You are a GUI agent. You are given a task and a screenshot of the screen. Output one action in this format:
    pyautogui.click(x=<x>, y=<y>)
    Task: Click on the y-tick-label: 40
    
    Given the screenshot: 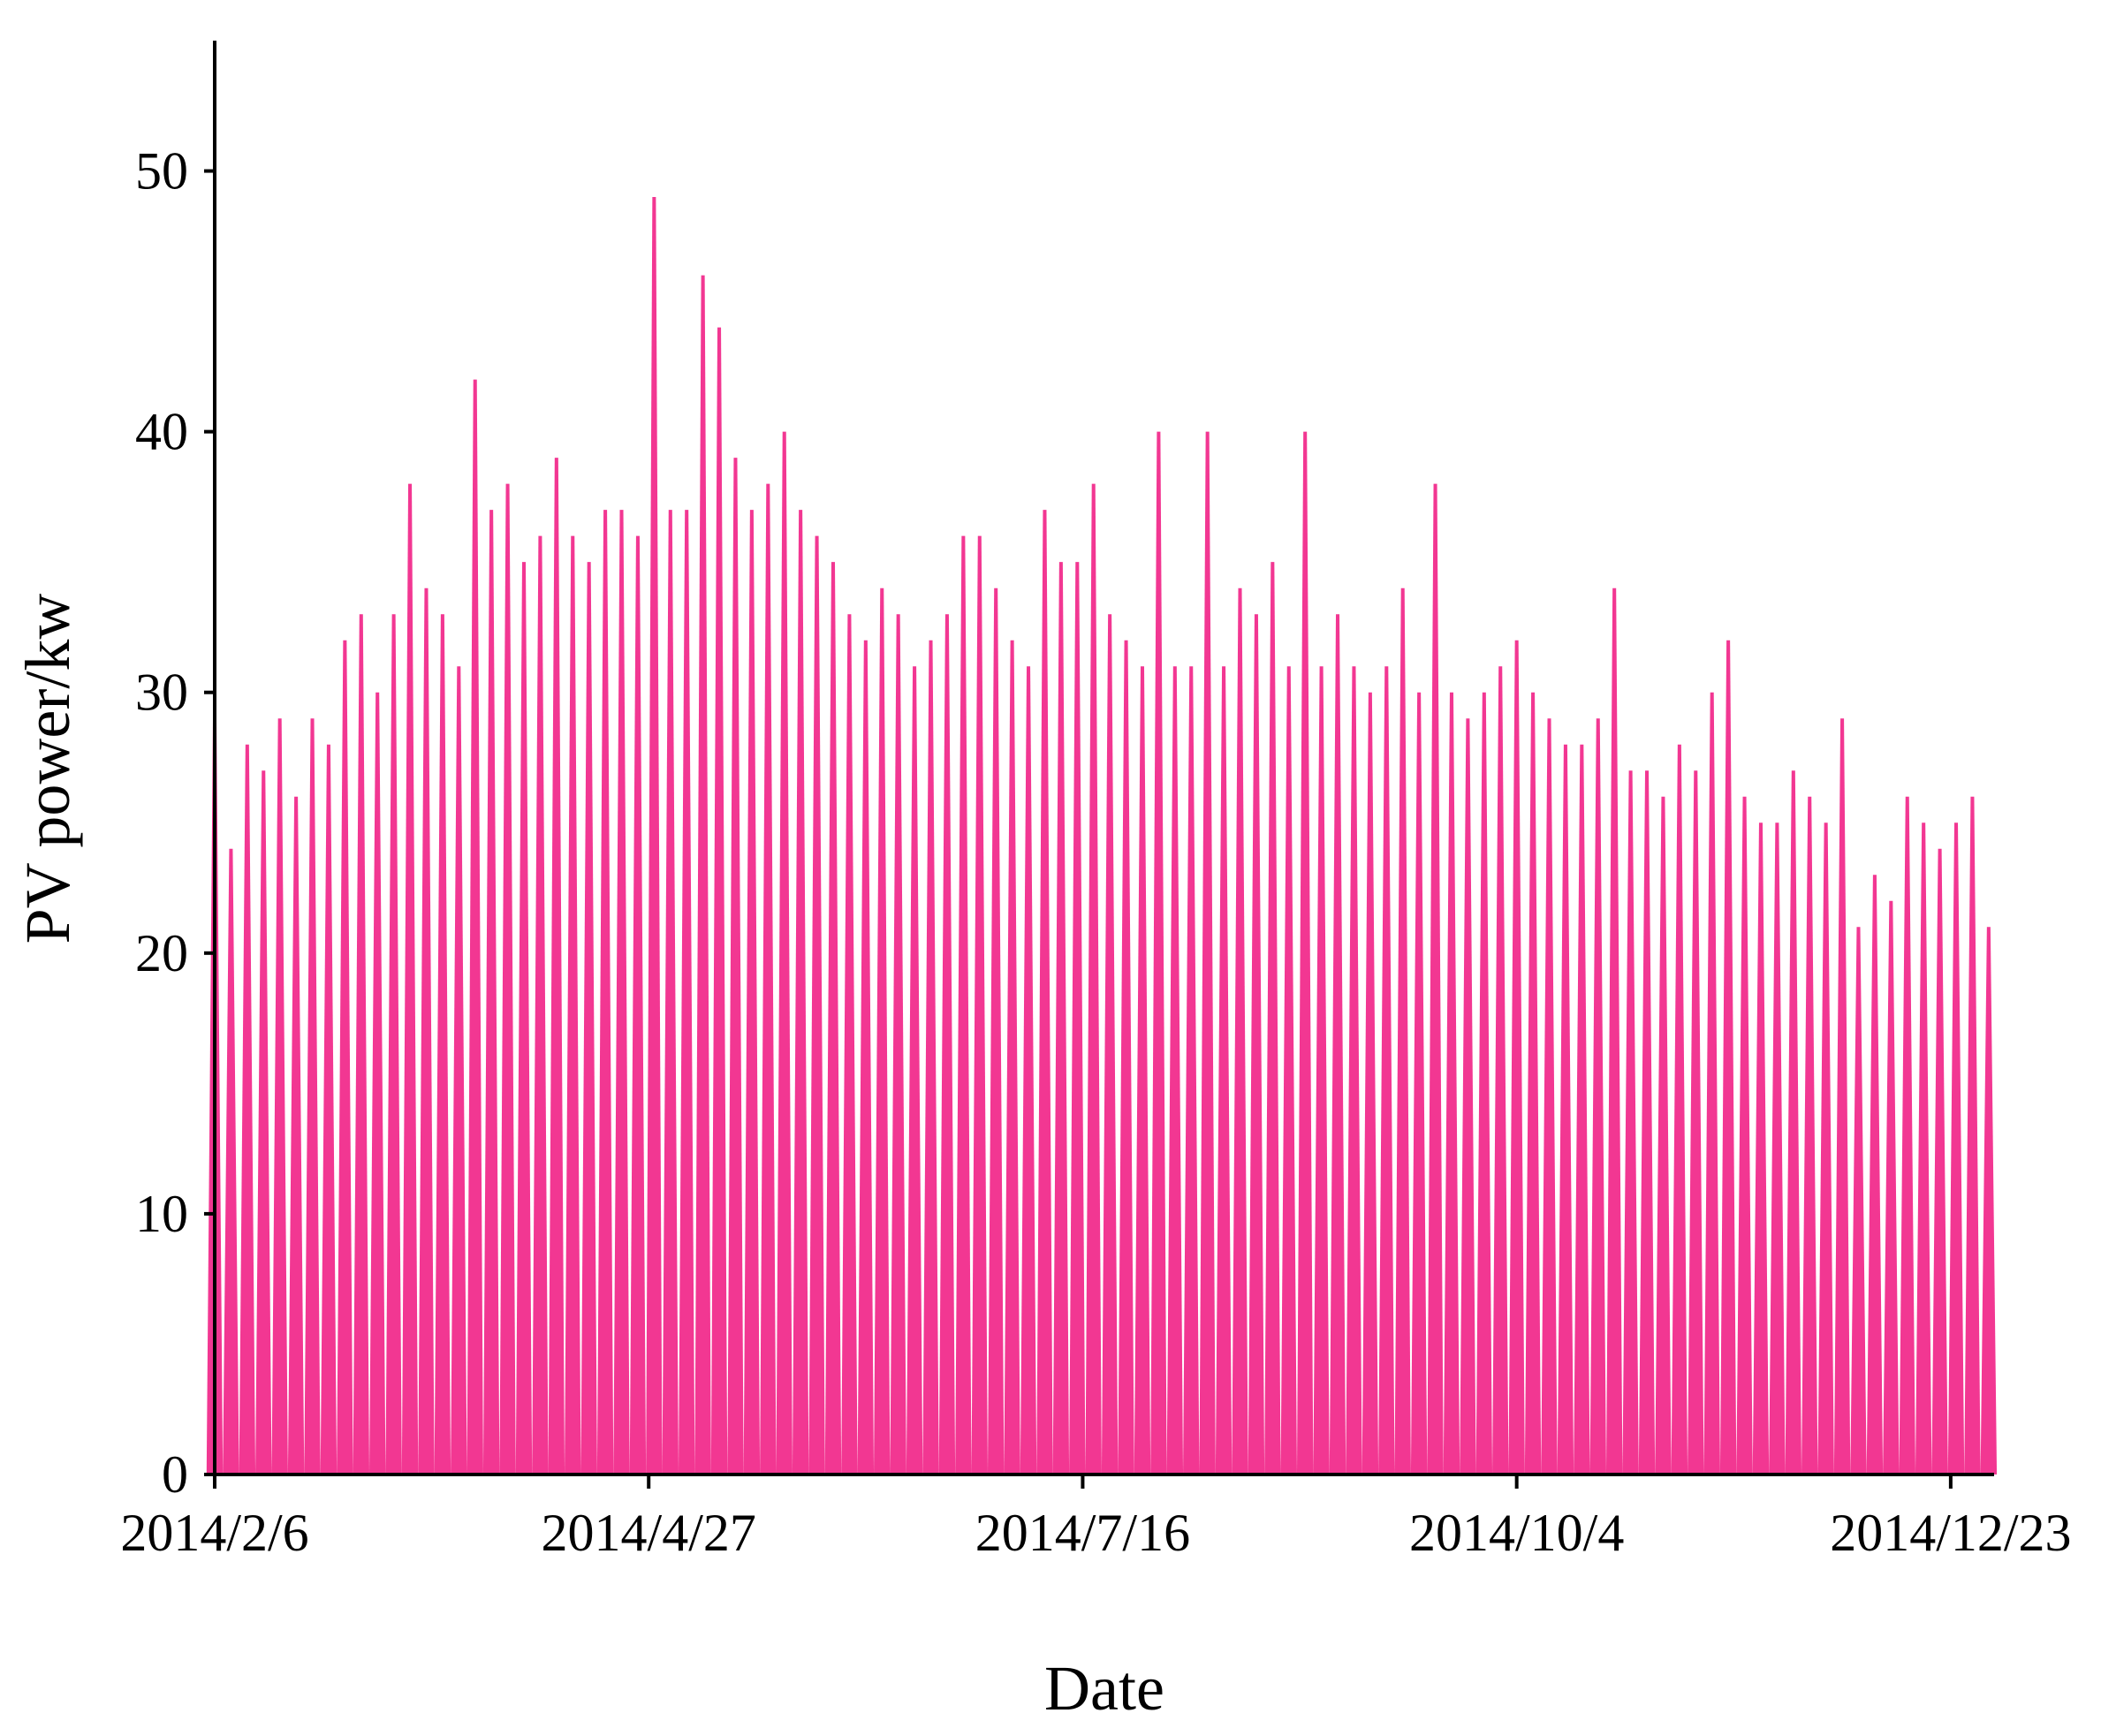 What is the action you would take?
    pyautogui.click(x=161, y=432)
    